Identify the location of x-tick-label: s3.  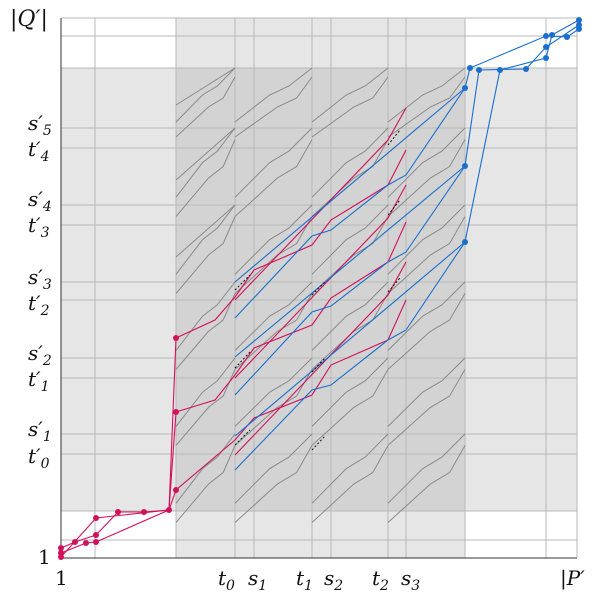
(410, 580).